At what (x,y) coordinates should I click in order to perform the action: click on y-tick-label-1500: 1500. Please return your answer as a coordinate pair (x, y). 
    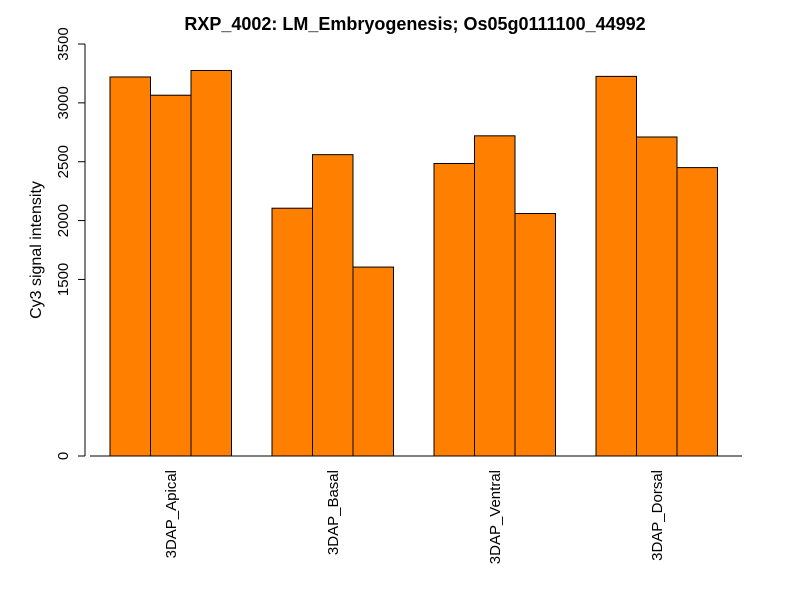
    Looking at the image, I should click on (63, 279).